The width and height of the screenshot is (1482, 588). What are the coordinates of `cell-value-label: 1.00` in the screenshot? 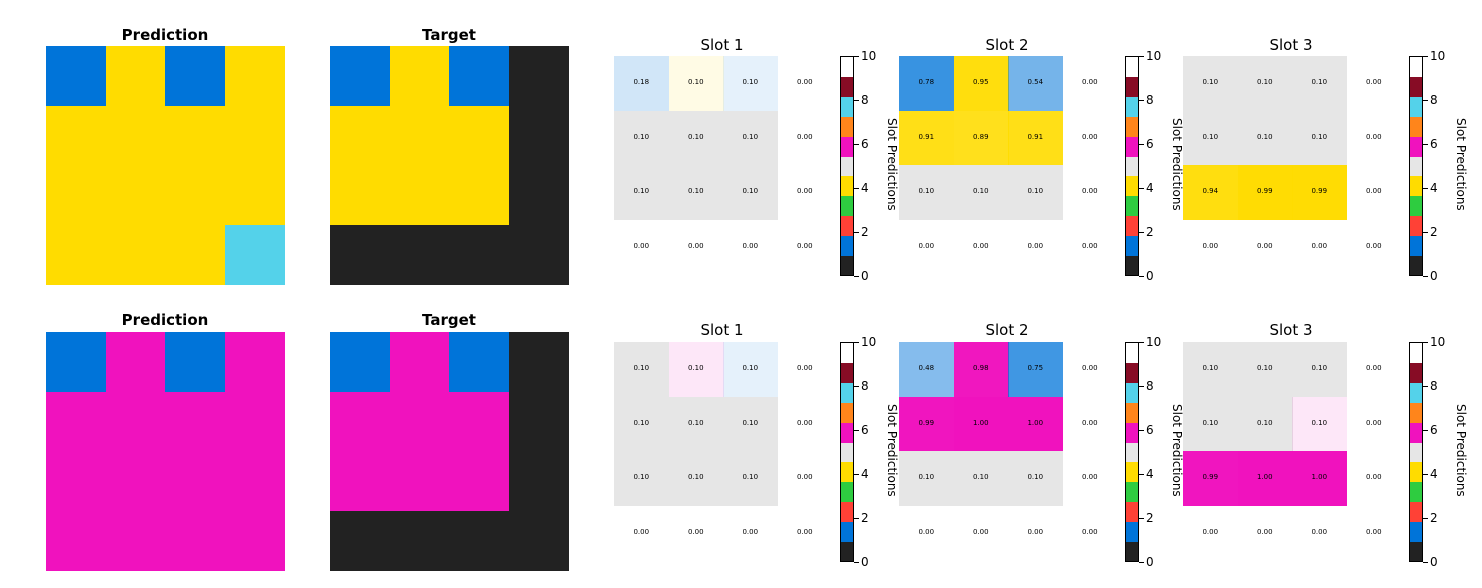 It's located at (1035, 422).